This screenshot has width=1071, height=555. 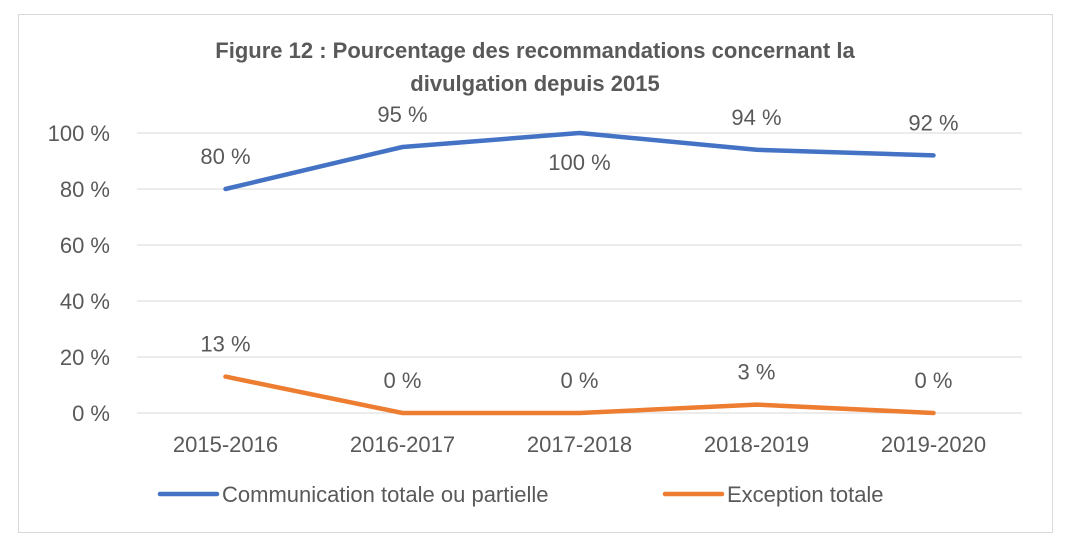 What do you see at coordinates (579, 444) in the screenshot?
I see `x-tick-label: 2017-2018` at bounding box center [579, 444].